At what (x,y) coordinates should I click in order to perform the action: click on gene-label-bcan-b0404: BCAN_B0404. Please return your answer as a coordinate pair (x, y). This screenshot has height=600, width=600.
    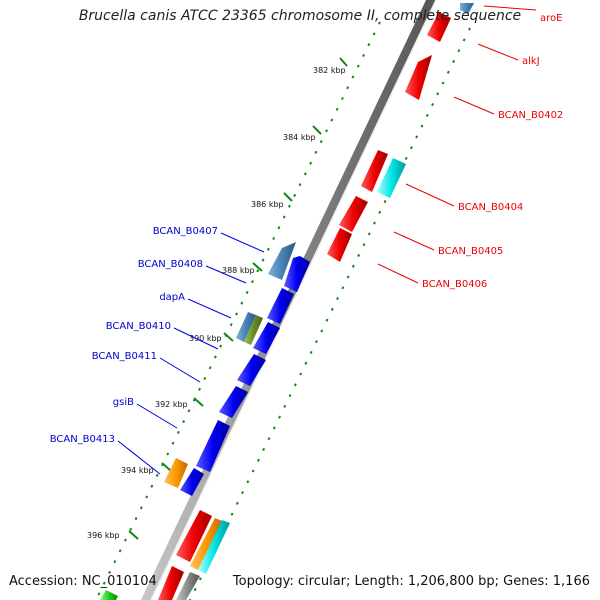
    Looking at the image, I should click on (490, 207).